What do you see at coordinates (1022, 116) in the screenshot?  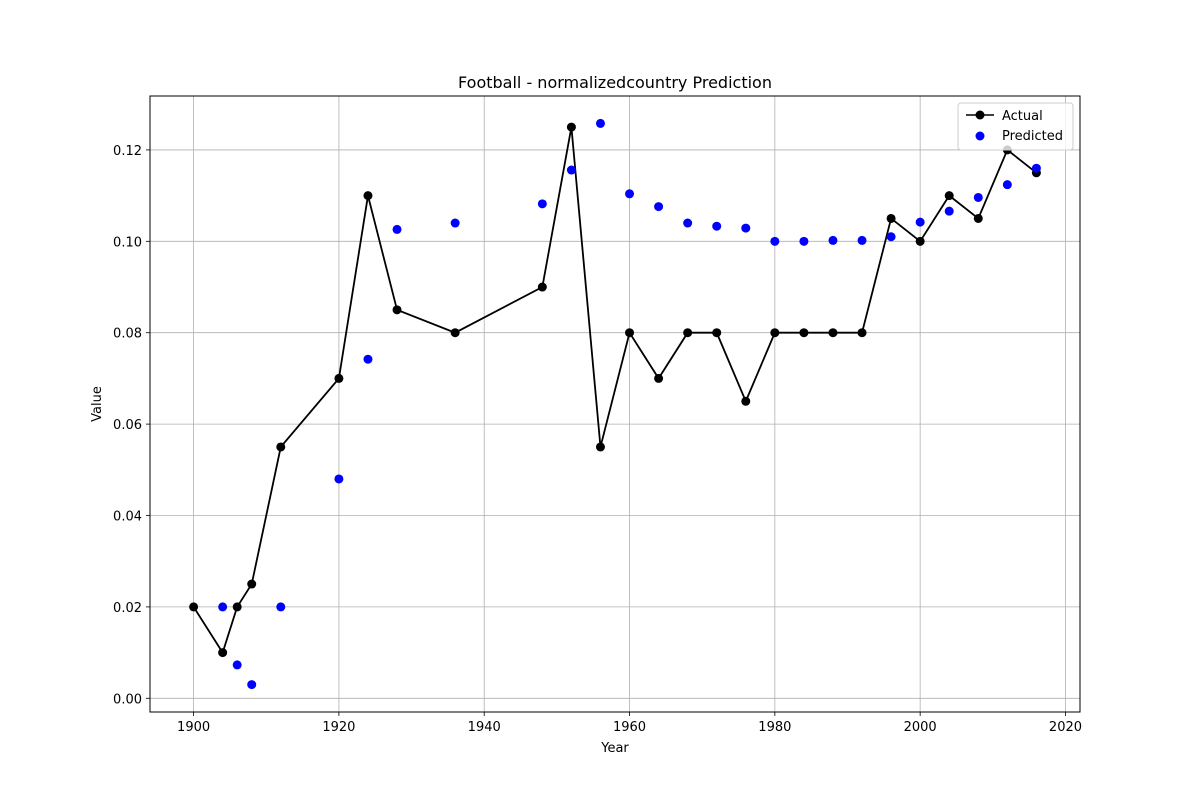 I see `legend-actual-label: Actual` at bounding box center [1022, 116].